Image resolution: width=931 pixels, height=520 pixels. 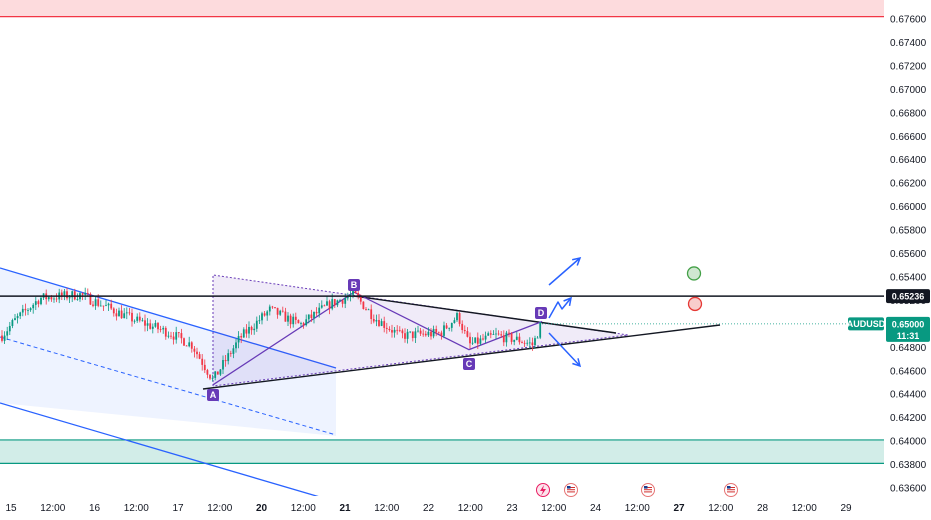 I want to click on breakout-arrow, so click(x=560, y=307).